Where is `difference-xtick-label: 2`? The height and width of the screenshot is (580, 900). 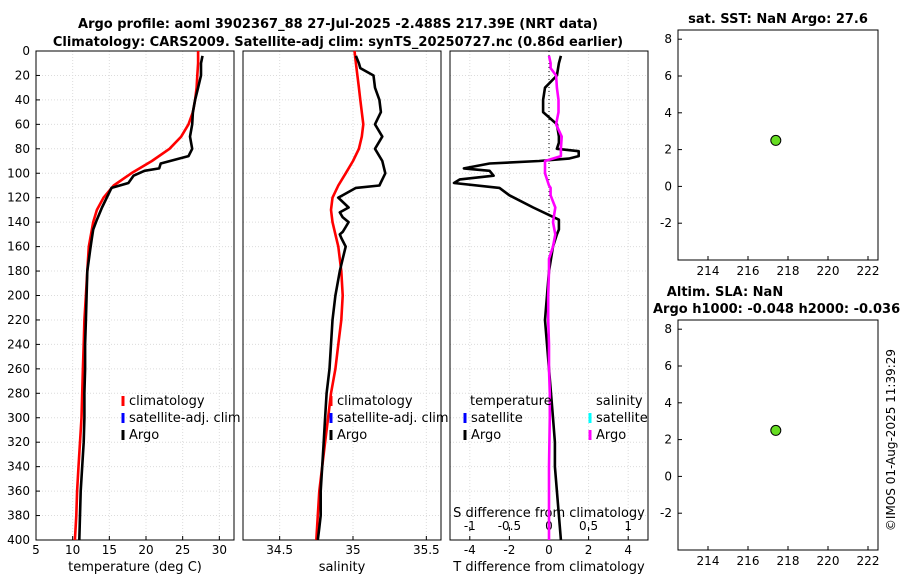
difference-xtick-label: 2 is located at coordinates (589, 550).